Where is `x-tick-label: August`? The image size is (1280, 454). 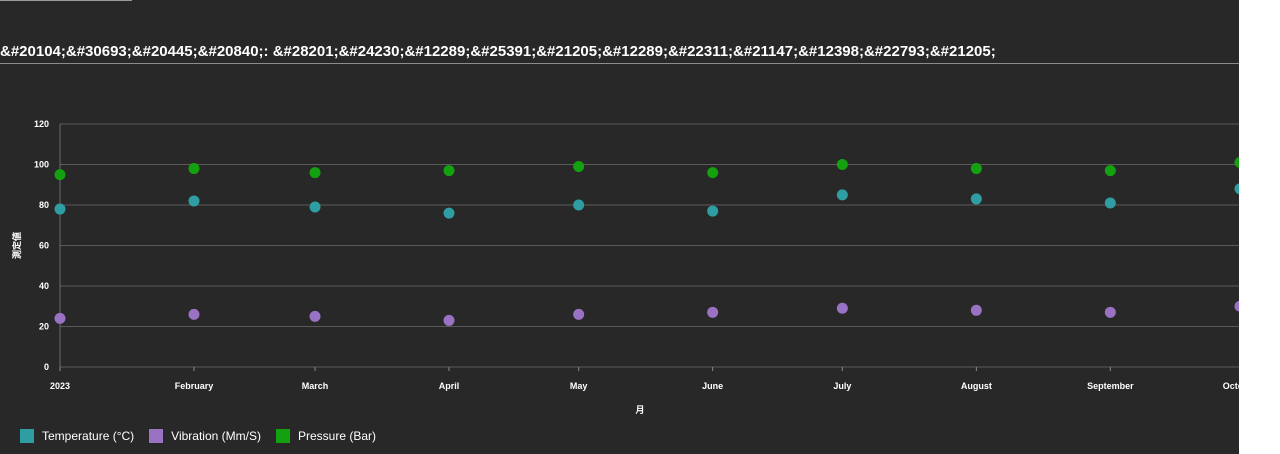 x-tick-label: August is located at coordinates (976, 386).